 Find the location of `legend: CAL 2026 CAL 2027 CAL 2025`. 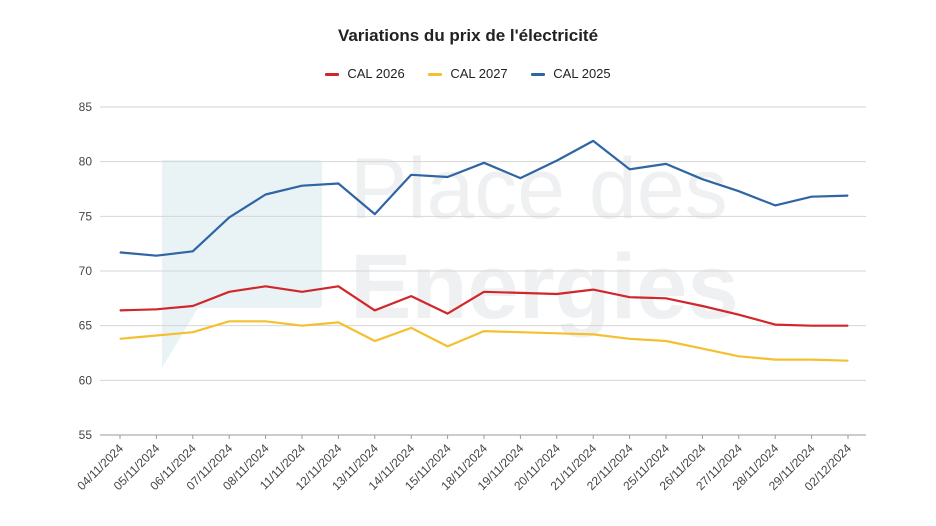

legend: CAL 2026 CAL 2027 CAL 2025 is located at coordinates (468, 73).